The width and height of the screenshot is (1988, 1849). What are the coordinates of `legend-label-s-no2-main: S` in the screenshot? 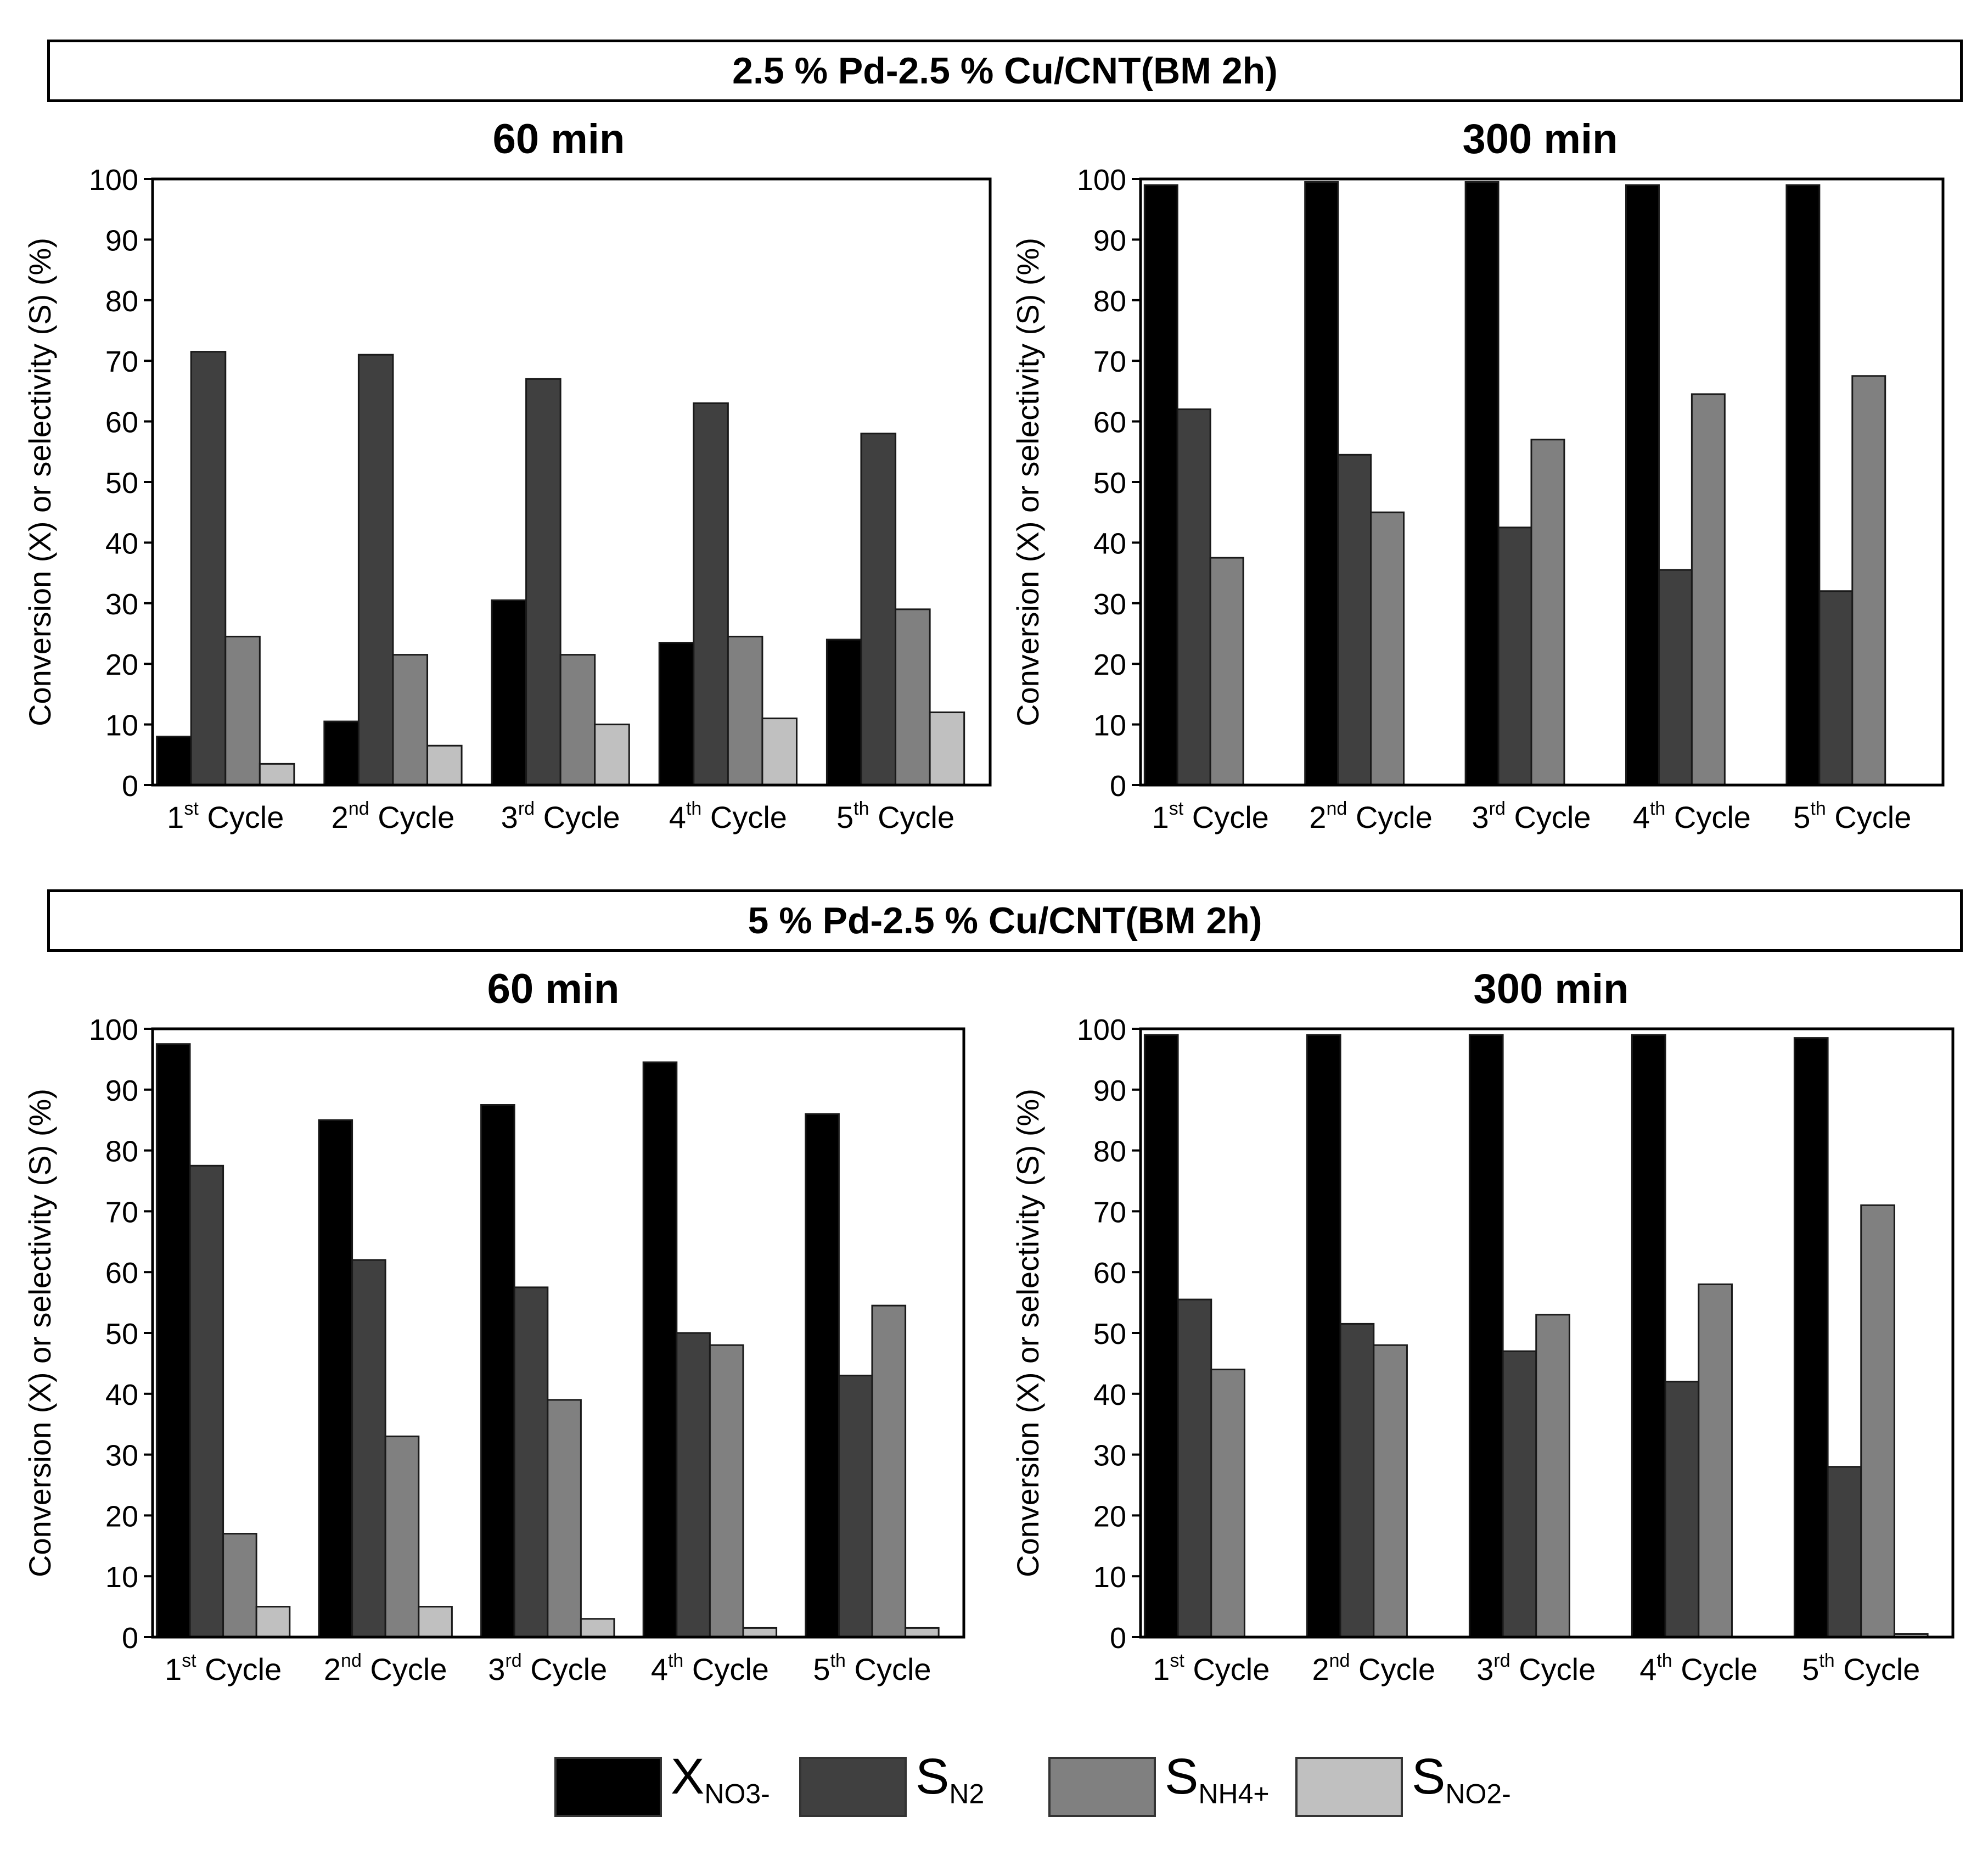 It's located at (1429, 1777).